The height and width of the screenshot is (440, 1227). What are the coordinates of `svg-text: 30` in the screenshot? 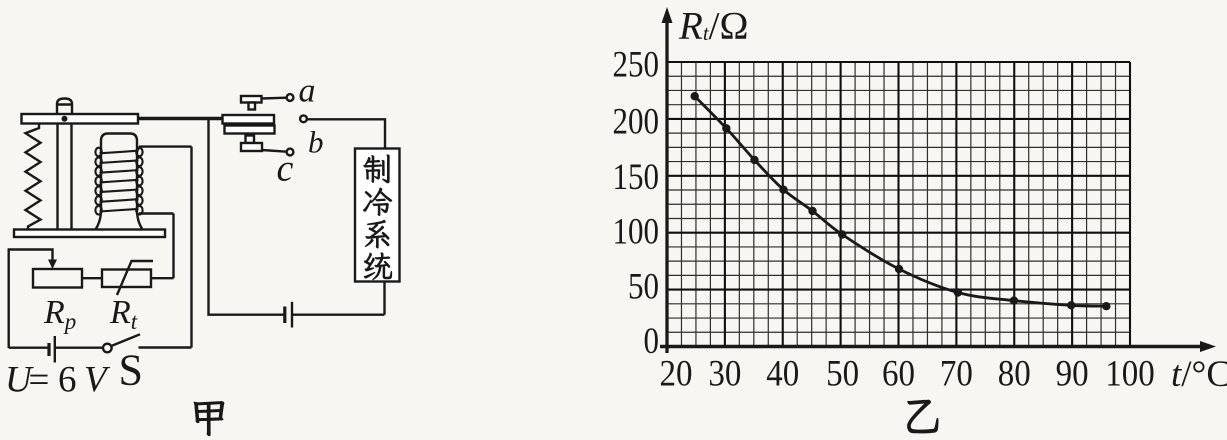 It's located at (724, 374).